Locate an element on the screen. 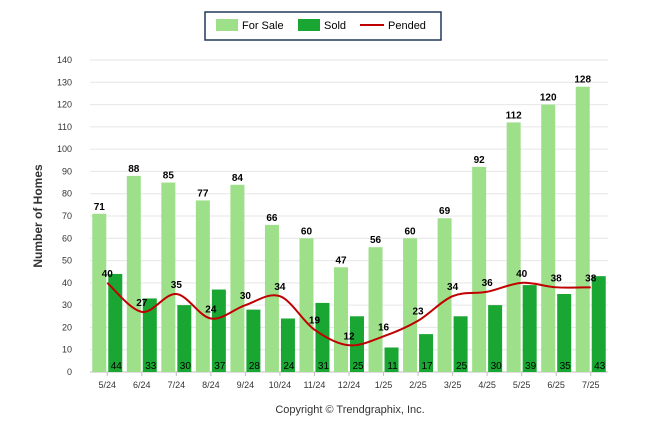 The width and height of the screenshot is (646, 434). copyright-footer: Copyright © Trendgraphix, Inc. is located at coordinates (349, 410).